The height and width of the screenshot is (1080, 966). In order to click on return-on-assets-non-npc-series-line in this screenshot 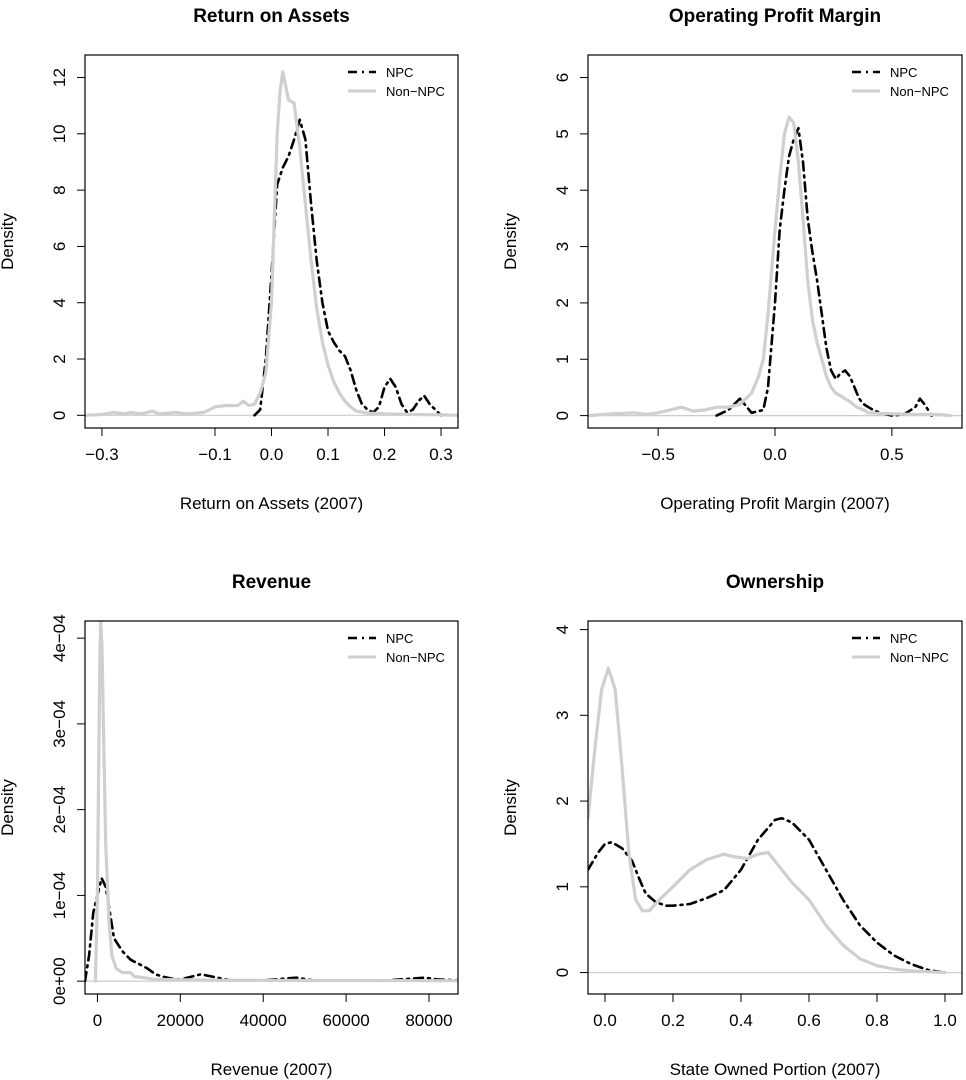, I will do `click(271, 243)`.